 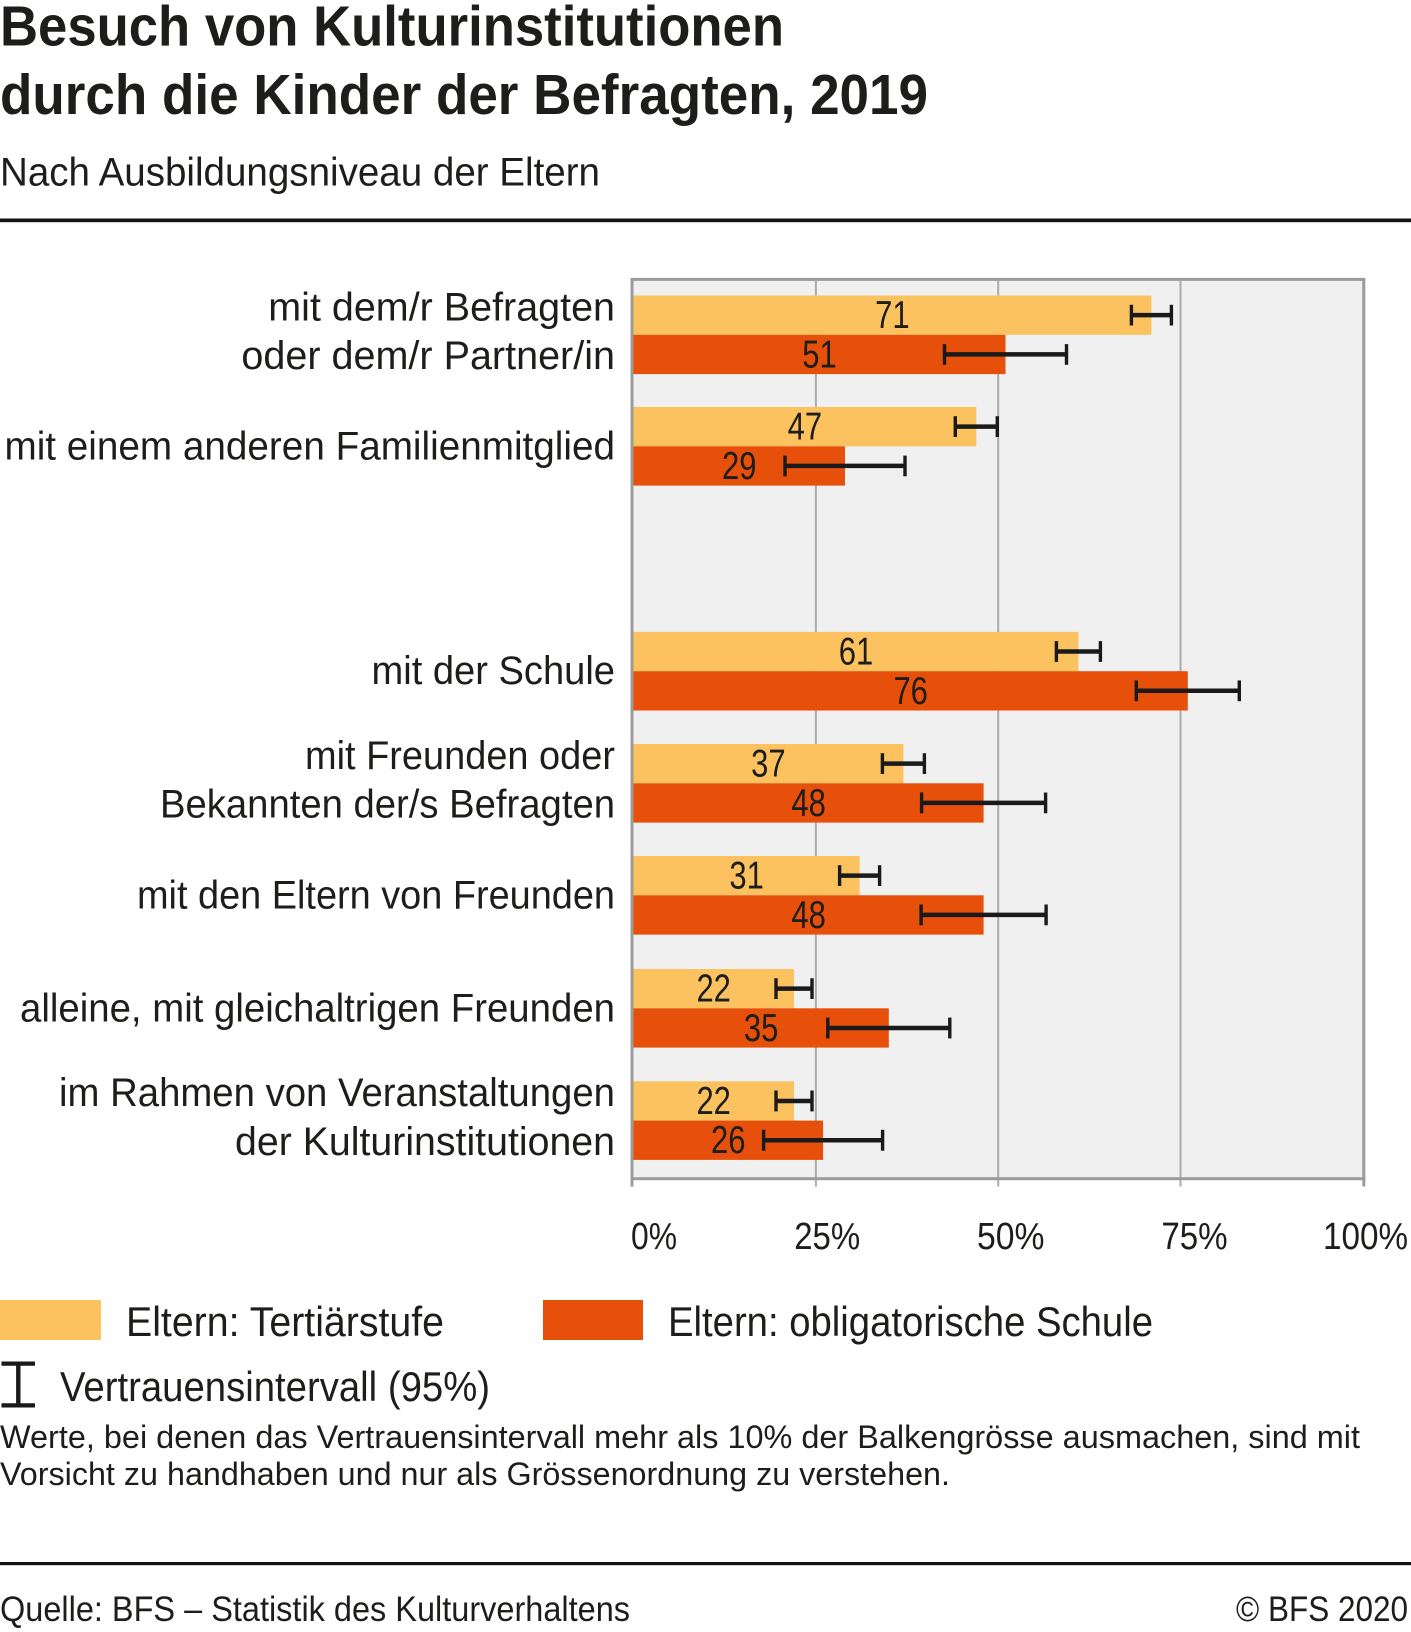 I want to click on svg-text: der Kulturinstitutionen, so click(x=425, y=1142).